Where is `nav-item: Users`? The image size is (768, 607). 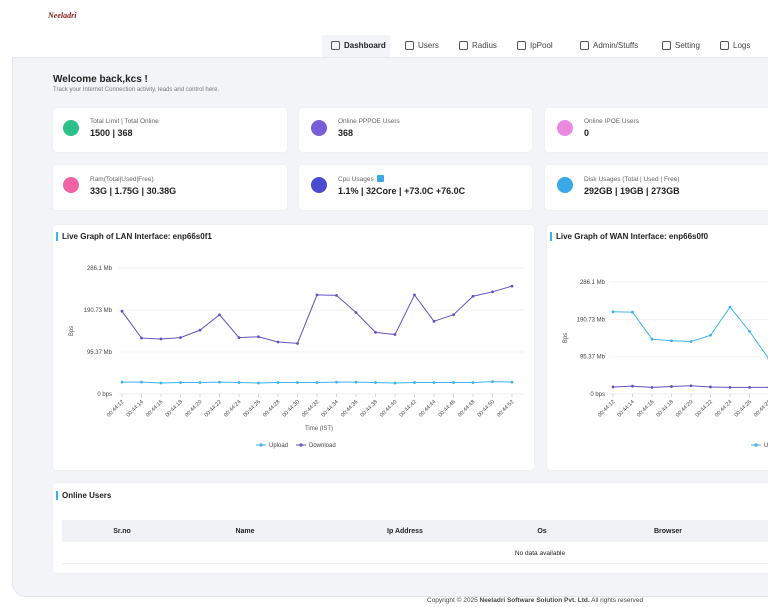 nav-item: Users is located at coordinates (422, 45).